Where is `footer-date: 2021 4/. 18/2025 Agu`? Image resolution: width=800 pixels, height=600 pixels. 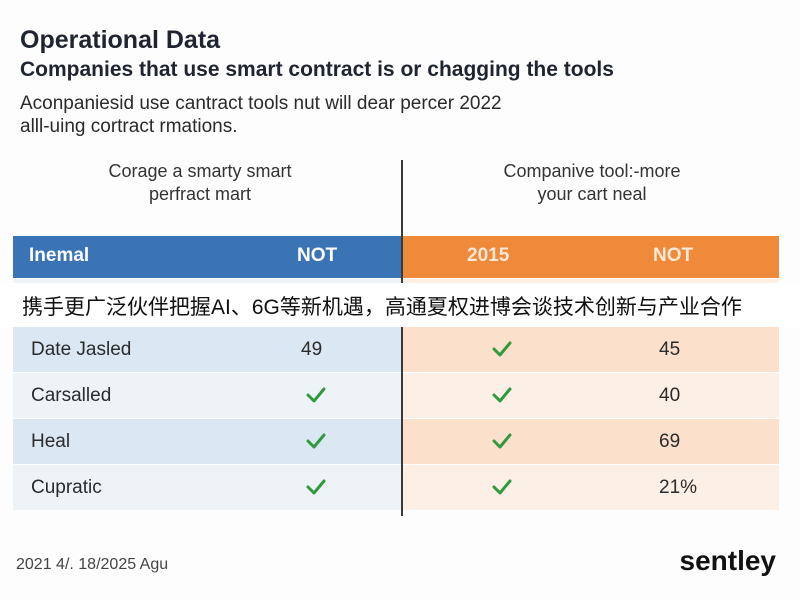 footer-date: 2021 4/. 18/2025 Agu is located at coordinates (92, 564).